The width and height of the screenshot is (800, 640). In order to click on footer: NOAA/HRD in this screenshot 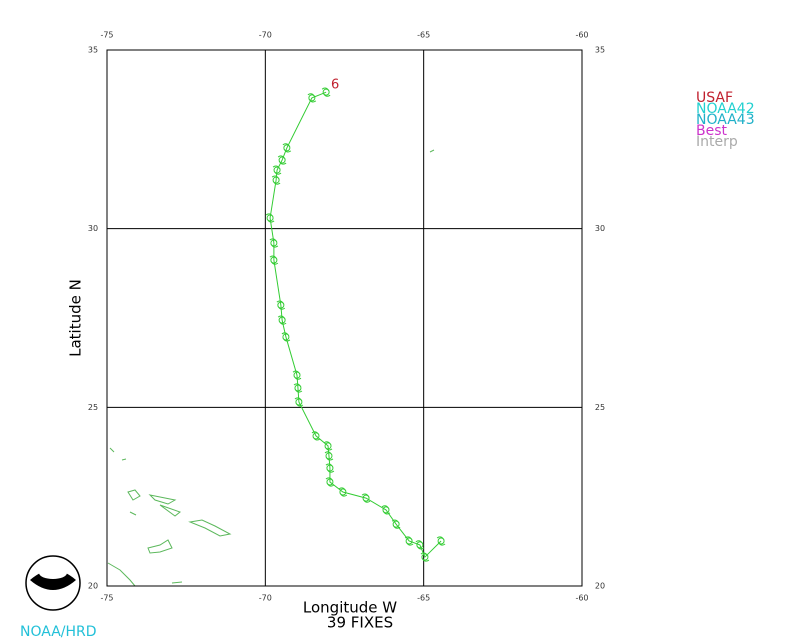, I will do `click(58, 632)`.